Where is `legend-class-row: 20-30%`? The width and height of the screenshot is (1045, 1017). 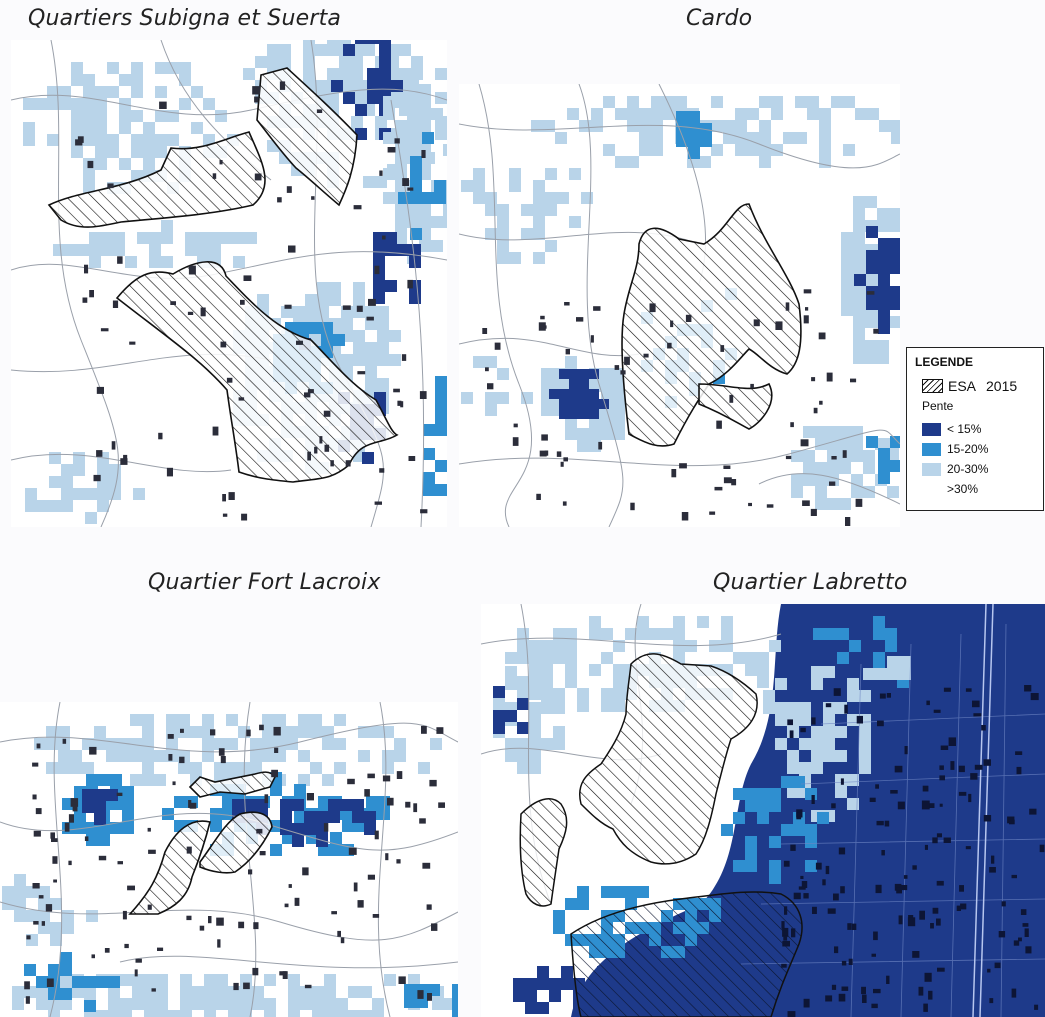 legend-class-row: 20-30% is located at coordinates (975, 469).